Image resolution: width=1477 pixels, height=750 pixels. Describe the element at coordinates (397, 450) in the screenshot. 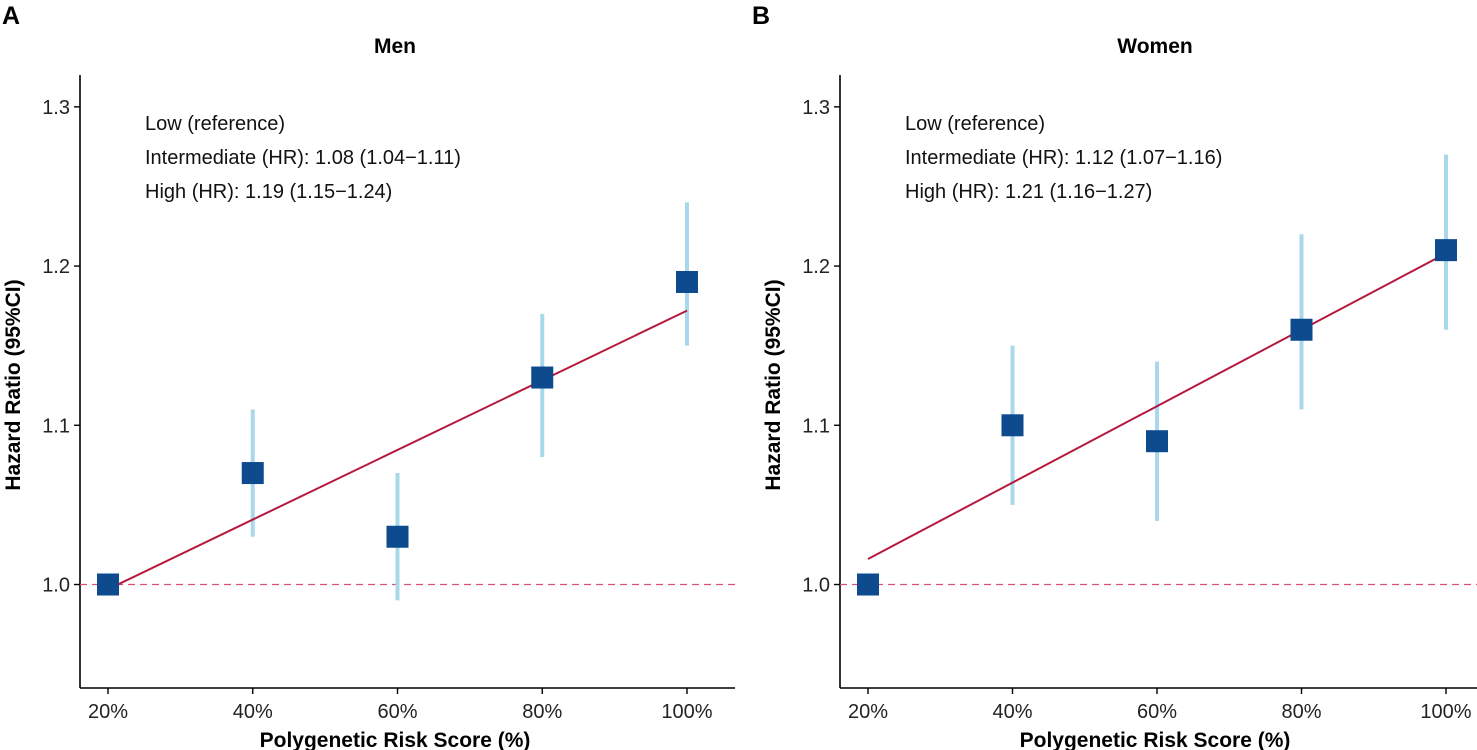

I see `trend-line` at that location.